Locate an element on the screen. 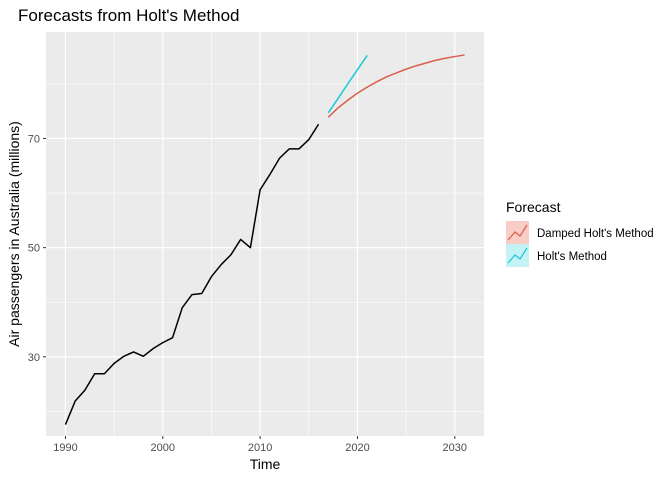 The width and height of the screenshot is (672, 480). x-tick-label: 1990 is located at coordinates (65, 448).